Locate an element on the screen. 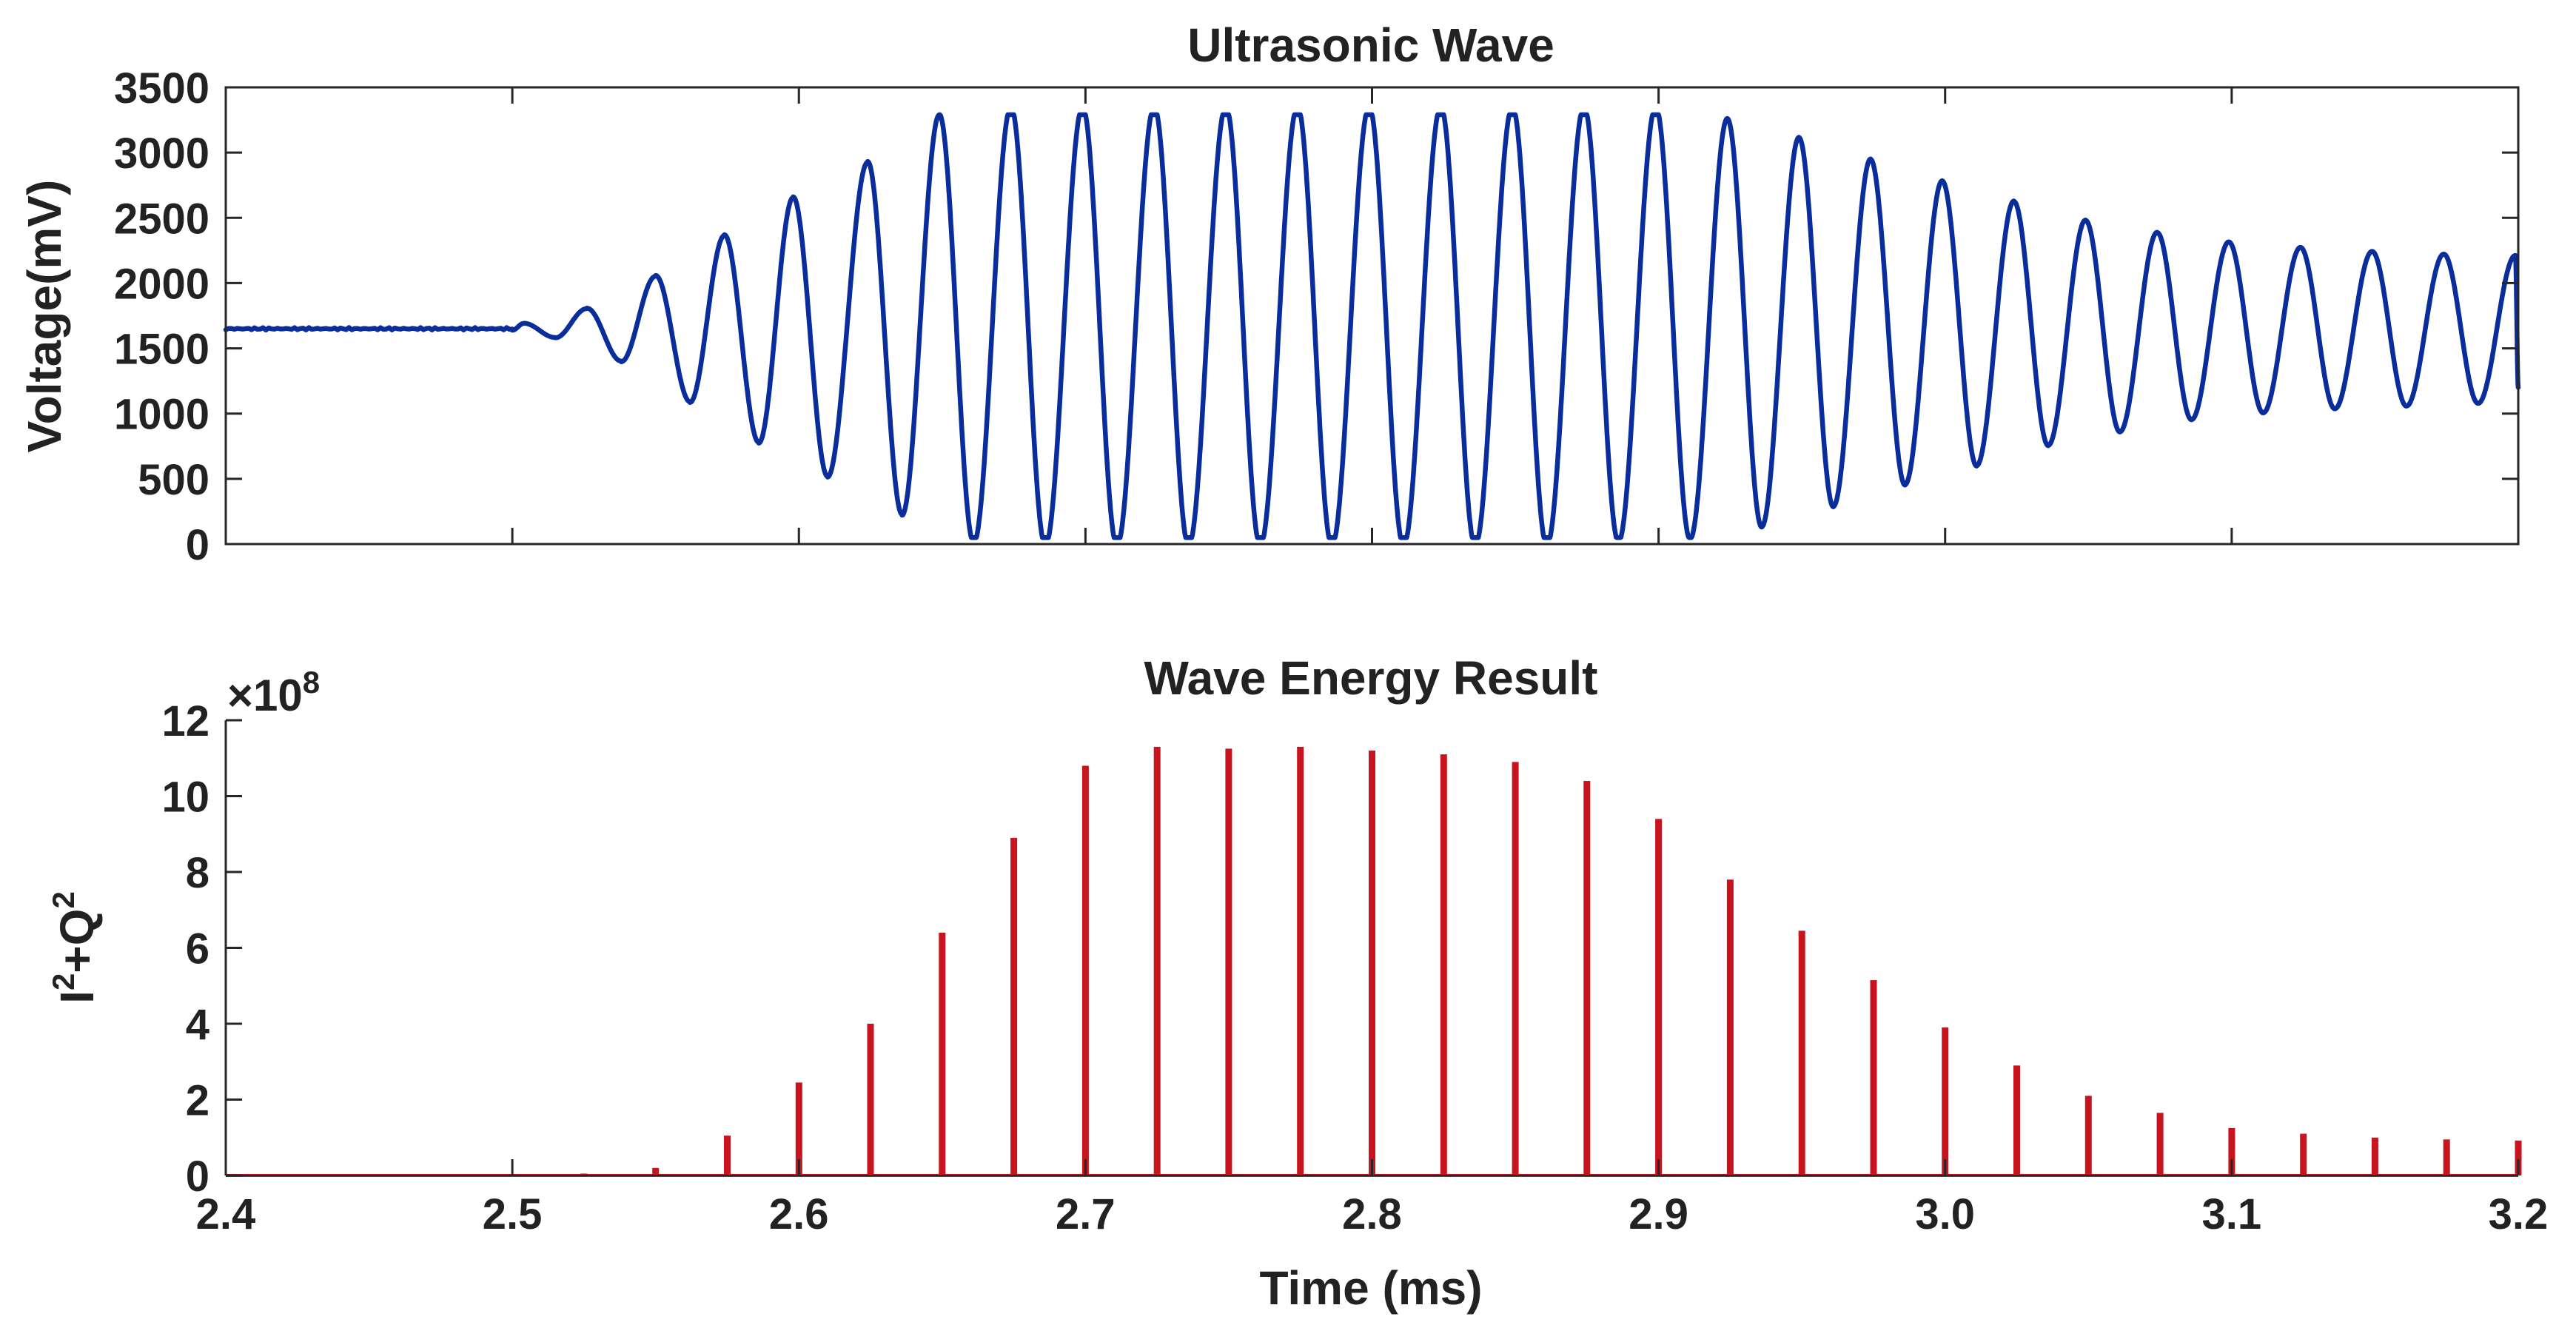  y-tick-label: 8 is located at coordinates (197, 873).